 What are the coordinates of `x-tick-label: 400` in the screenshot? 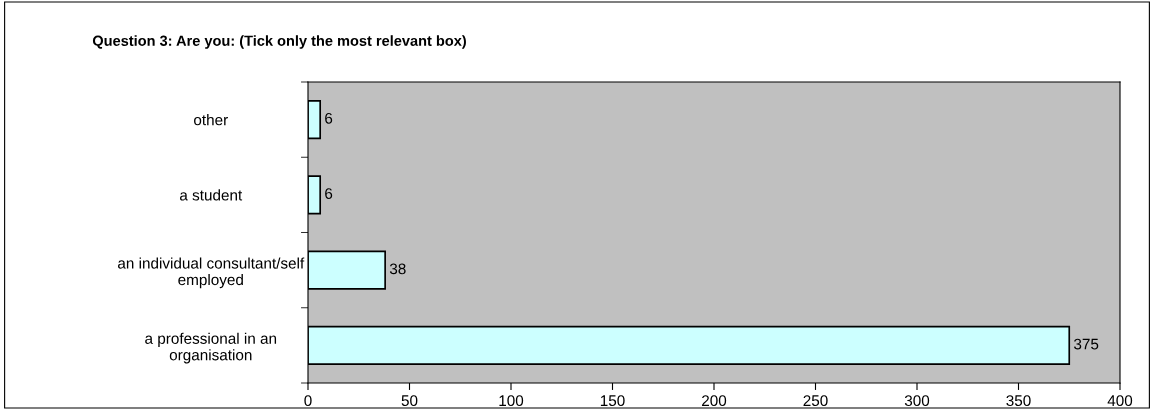 It's located at (1120, 401).